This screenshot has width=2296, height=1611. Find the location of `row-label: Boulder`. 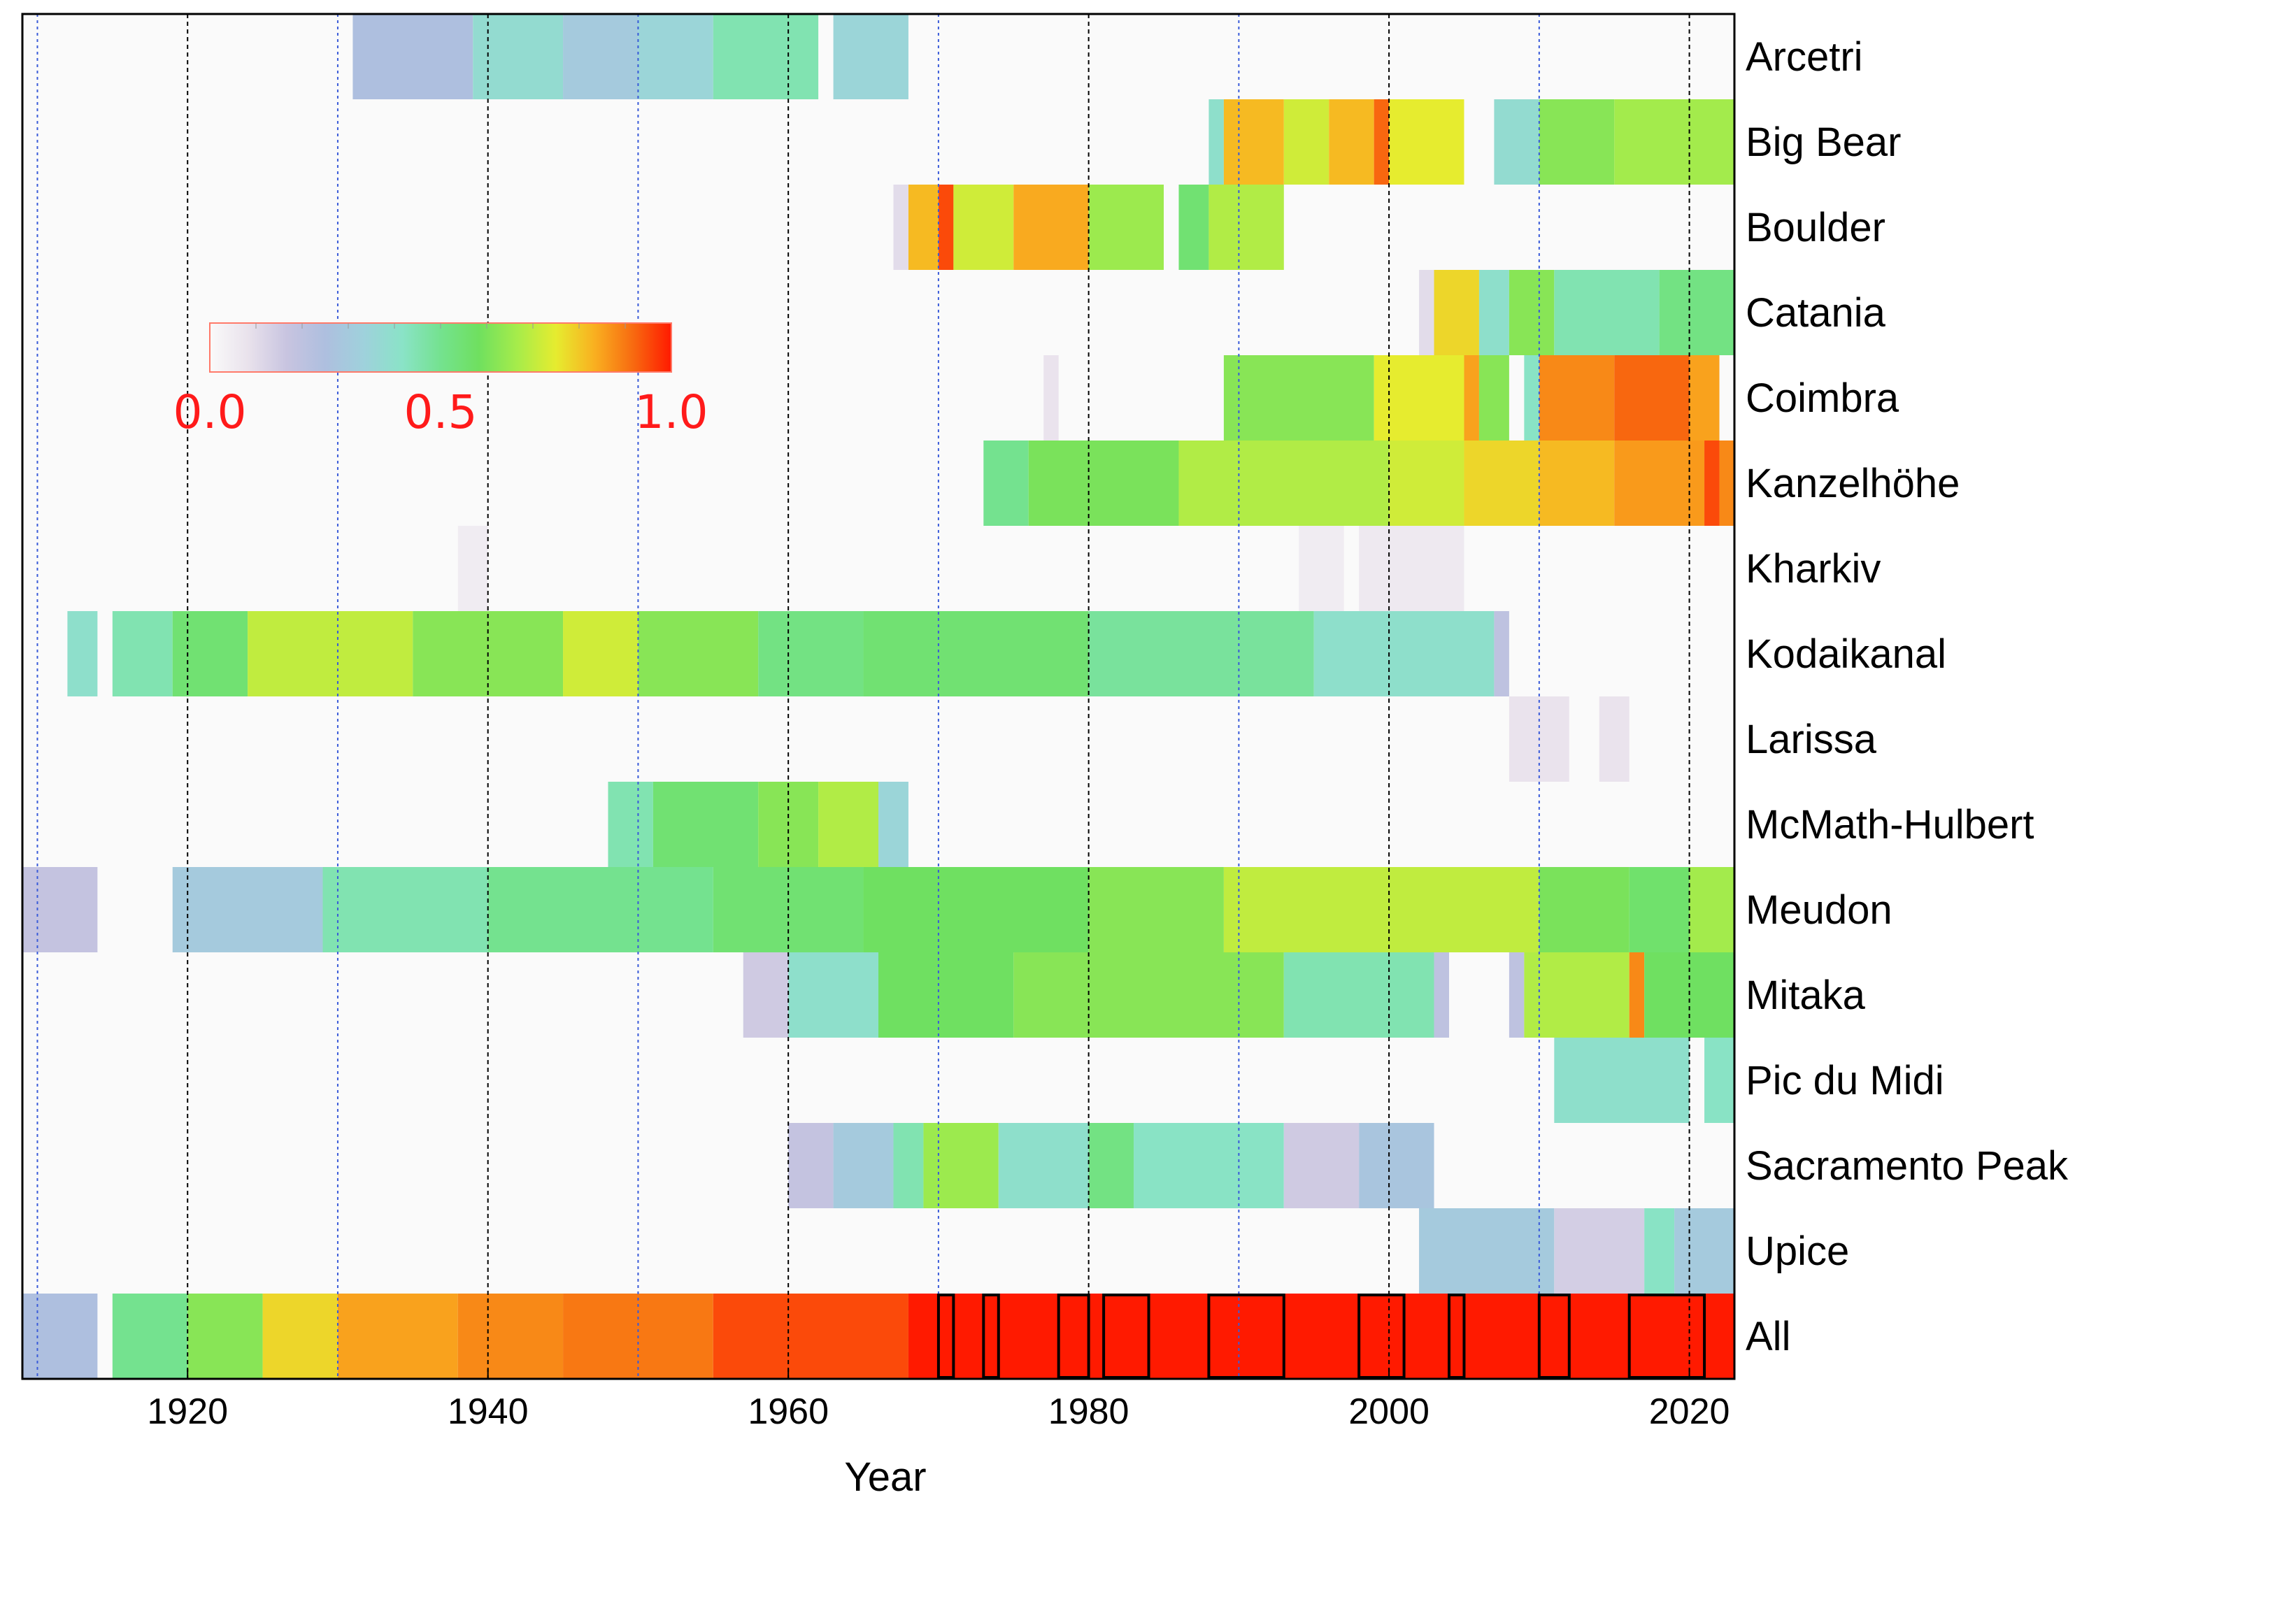

row-label: Boulder is located at coordinates (1815, 227).